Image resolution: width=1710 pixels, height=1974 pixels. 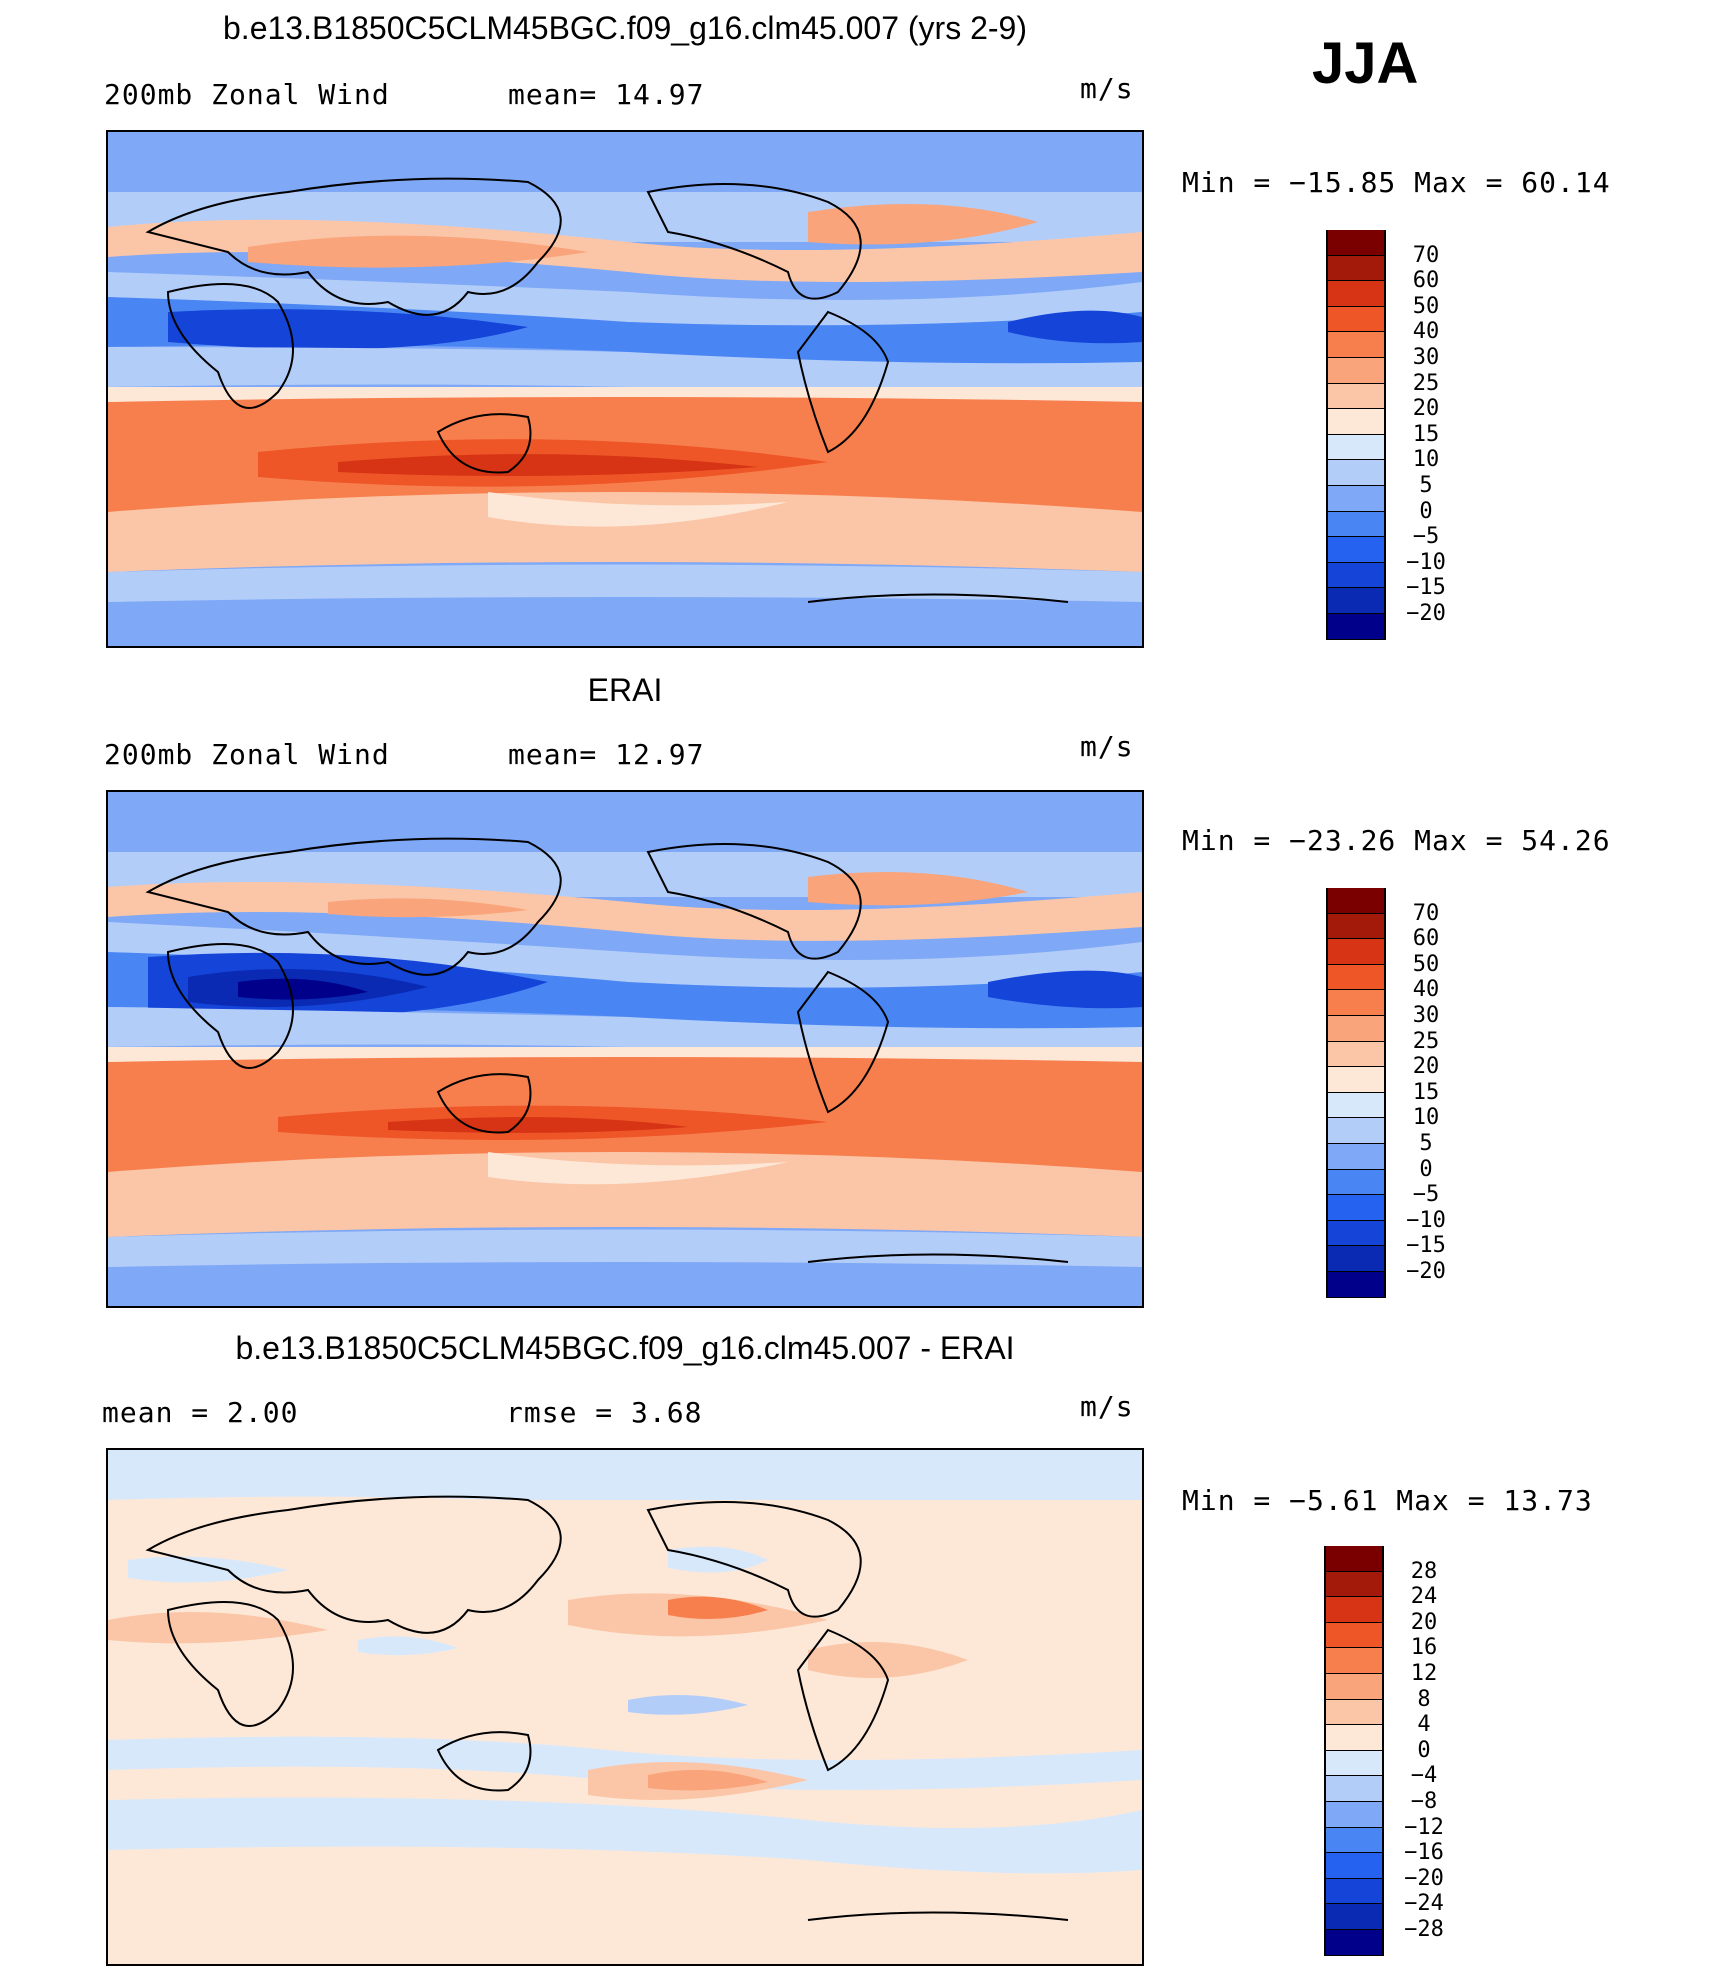 What do you see at coordinates (1424, 1725) in the screenshot?
I see `colorbar-tick-label: 4` at bounding box center [1424, 1725].